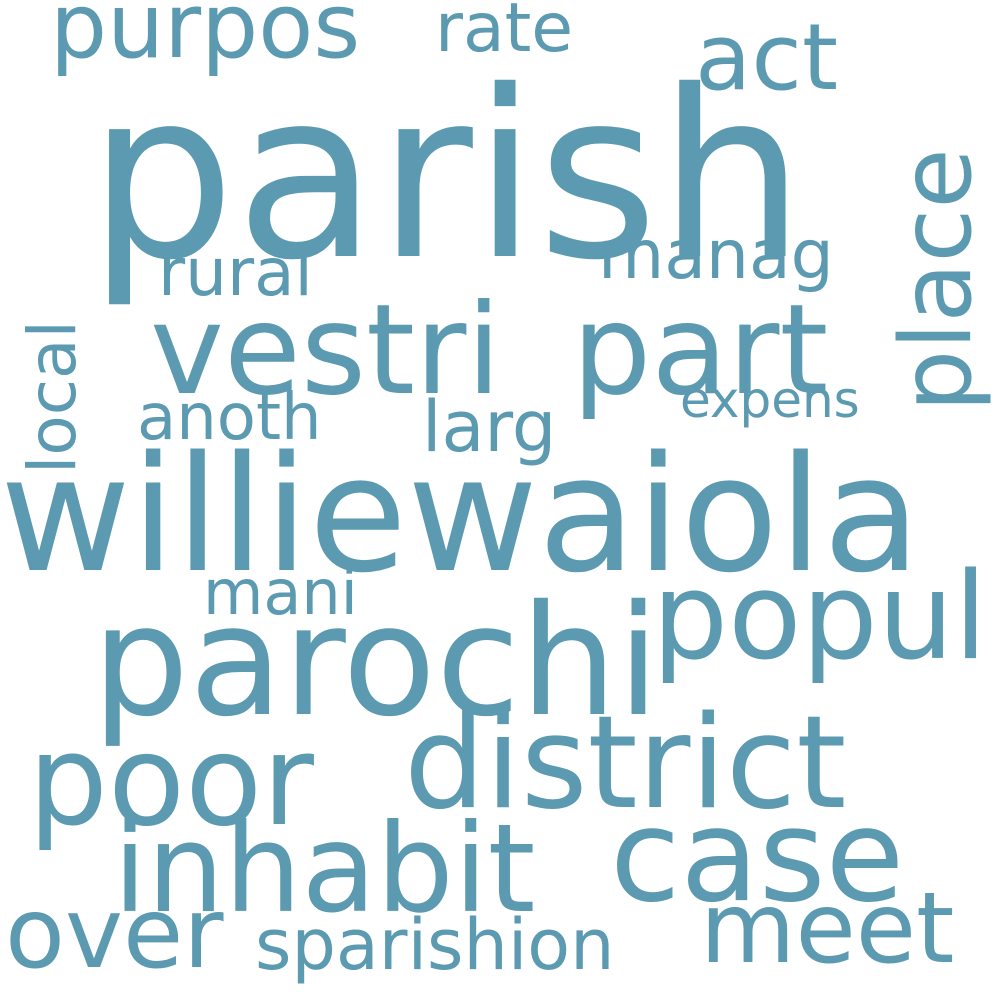 The height and width of the screenshot is (1000, 1000). I want to click on word-over: over, so click(114, 934).